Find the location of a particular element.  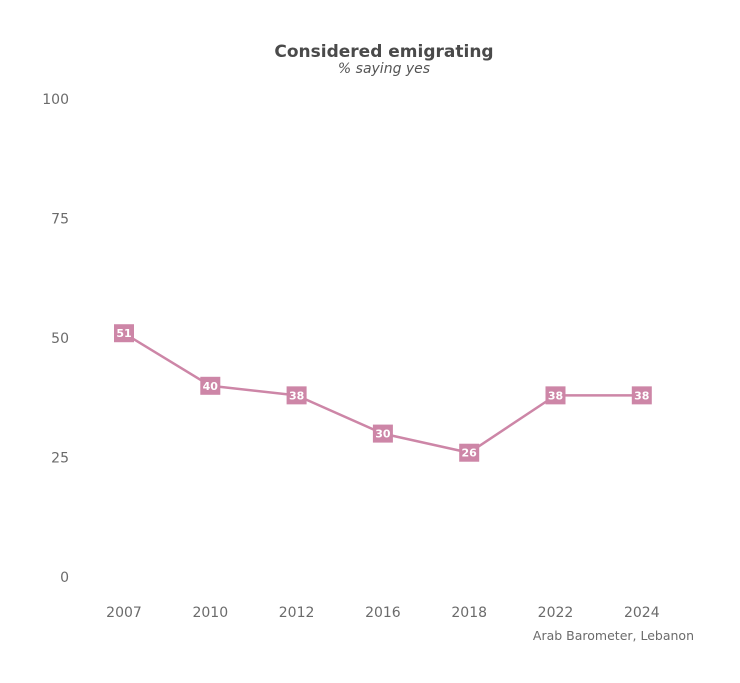

x-tick-label: 2022 is located at coordinates (556, 613).